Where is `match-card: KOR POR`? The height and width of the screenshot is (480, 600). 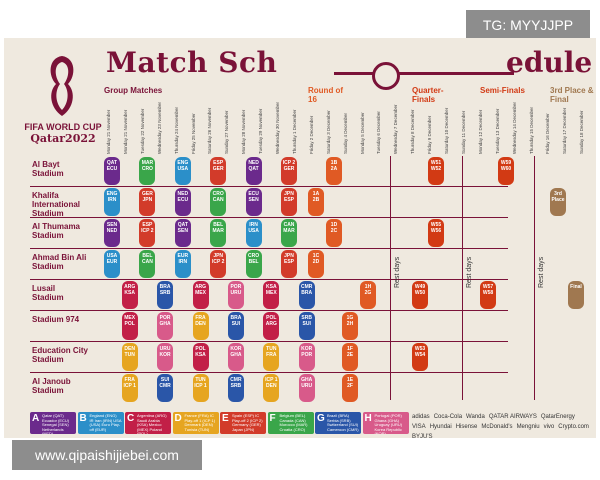
match-card: KOR POR is located at coordinates (306, 357).